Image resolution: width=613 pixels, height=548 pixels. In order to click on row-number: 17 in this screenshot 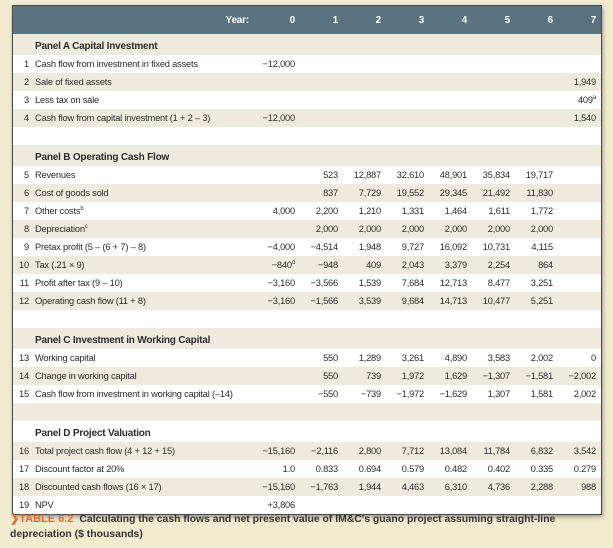, I will do `click(24, 469)`.